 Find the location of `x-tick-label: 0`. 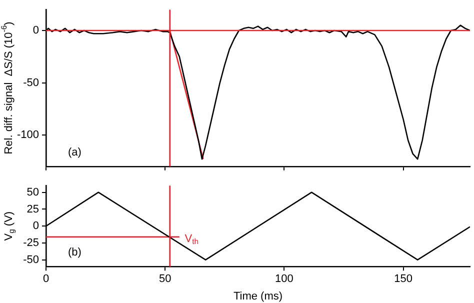

x-tick-label: 0 is located at coordinates (46, 279).